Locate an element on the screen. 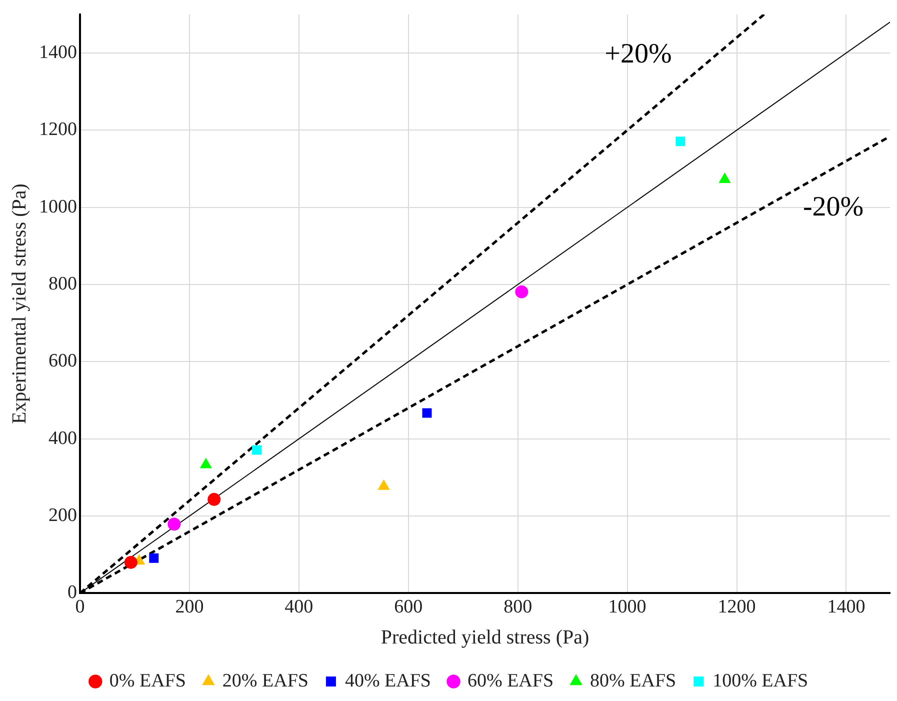  x-tick-label: 1200 is located at coordinates (737, 607).